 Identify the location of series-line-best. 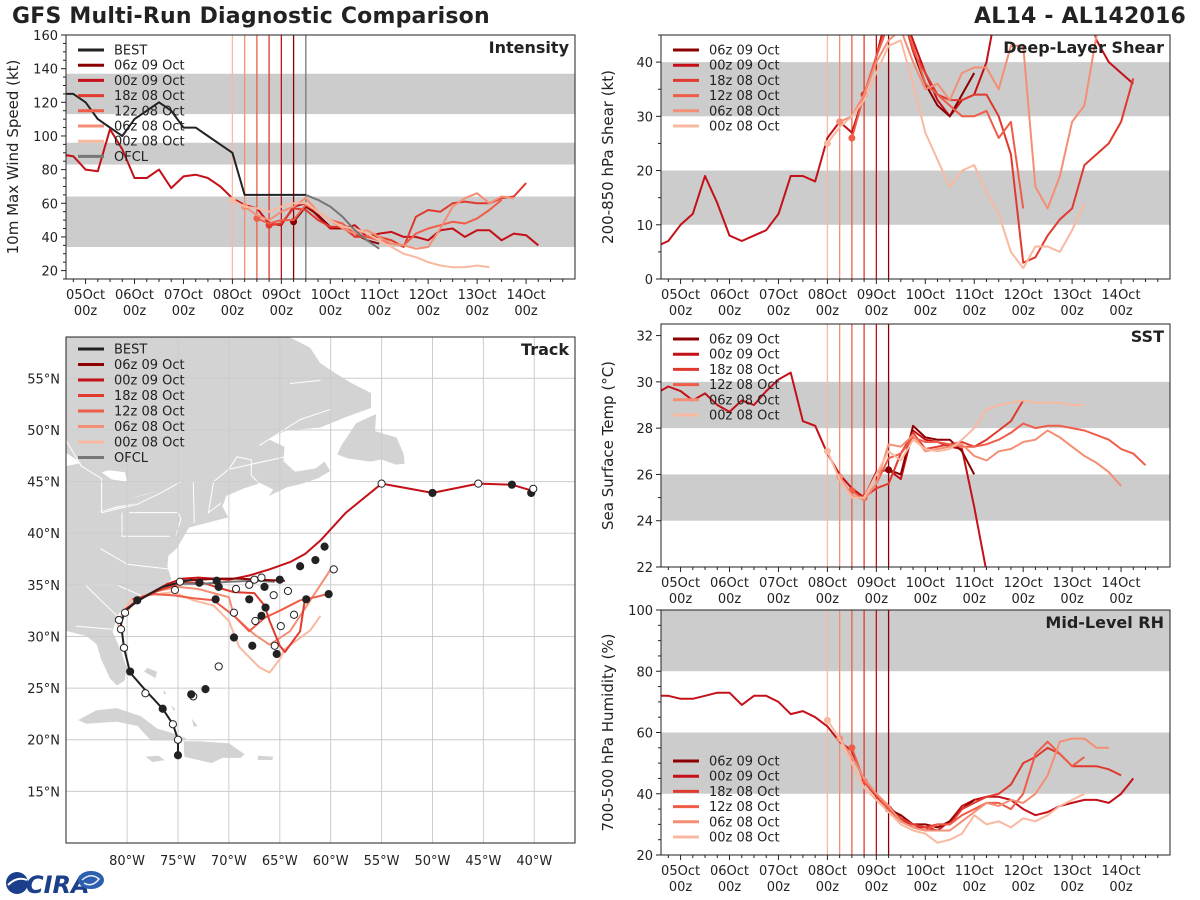
(186, 144).